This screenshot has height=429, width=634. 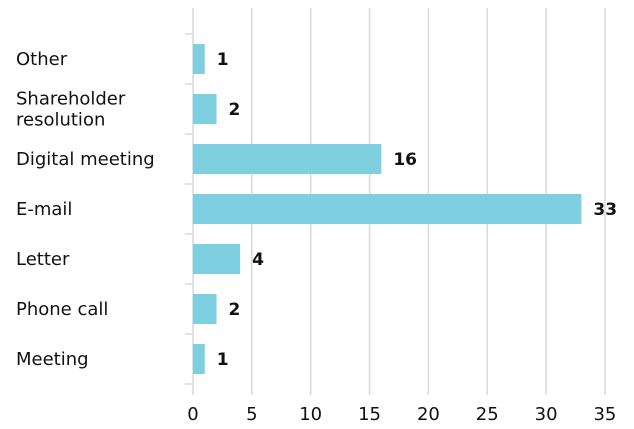 I want to click on x-tick-label: 5, so click(x=251, y=414).